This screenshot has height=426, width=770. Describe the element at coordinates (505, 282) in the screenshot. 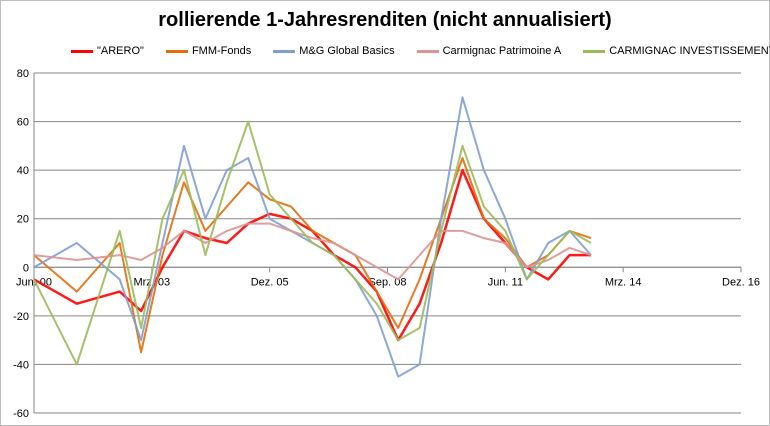

I see `x-tick-label: Jun. 11` at that location.